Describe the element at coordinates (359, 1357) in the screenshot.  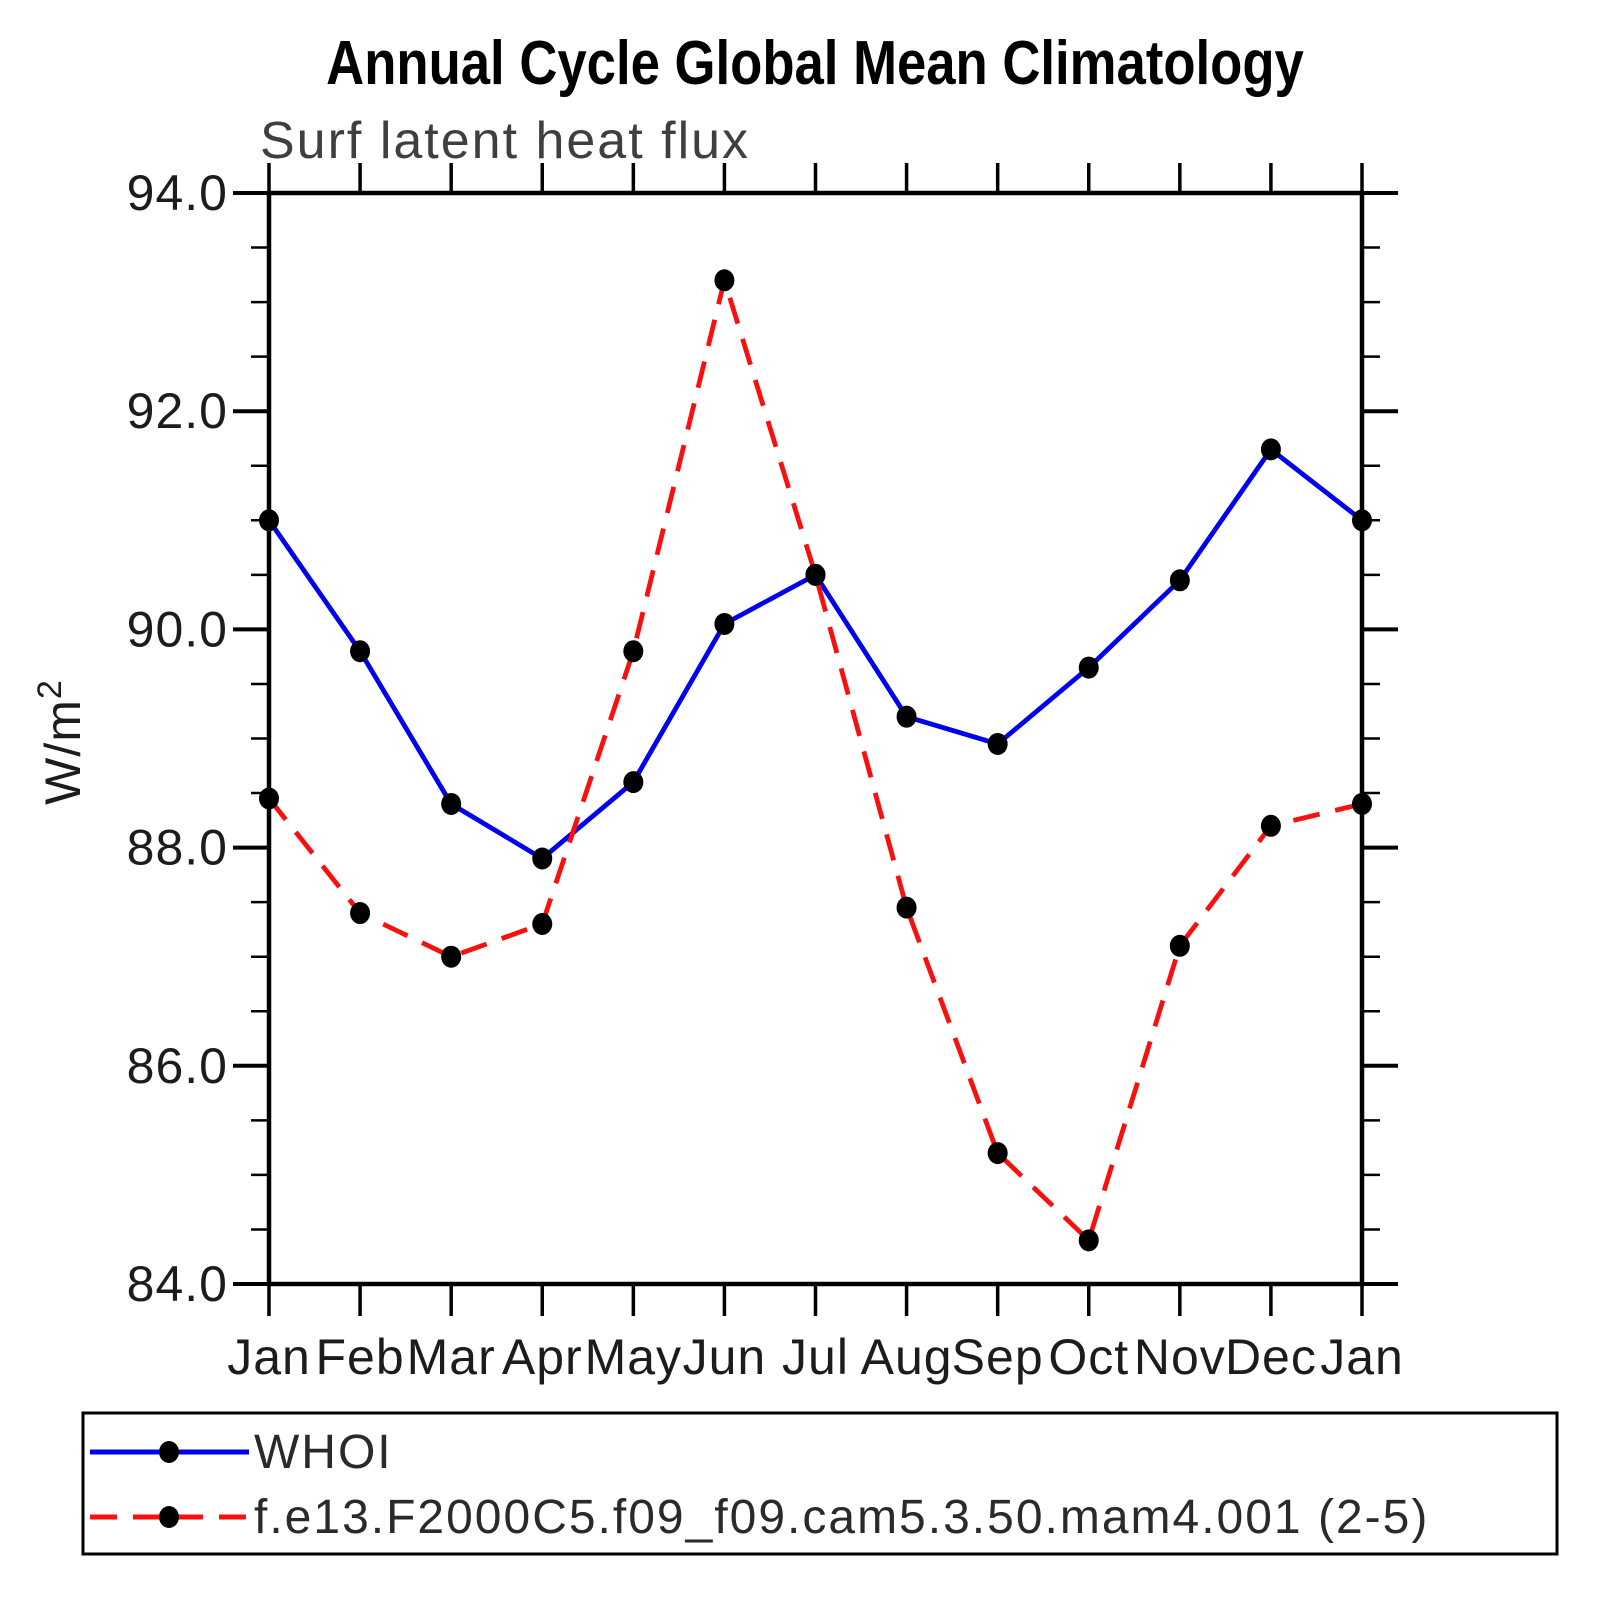
I see `x-axis-tick-label: Feb` at that location.